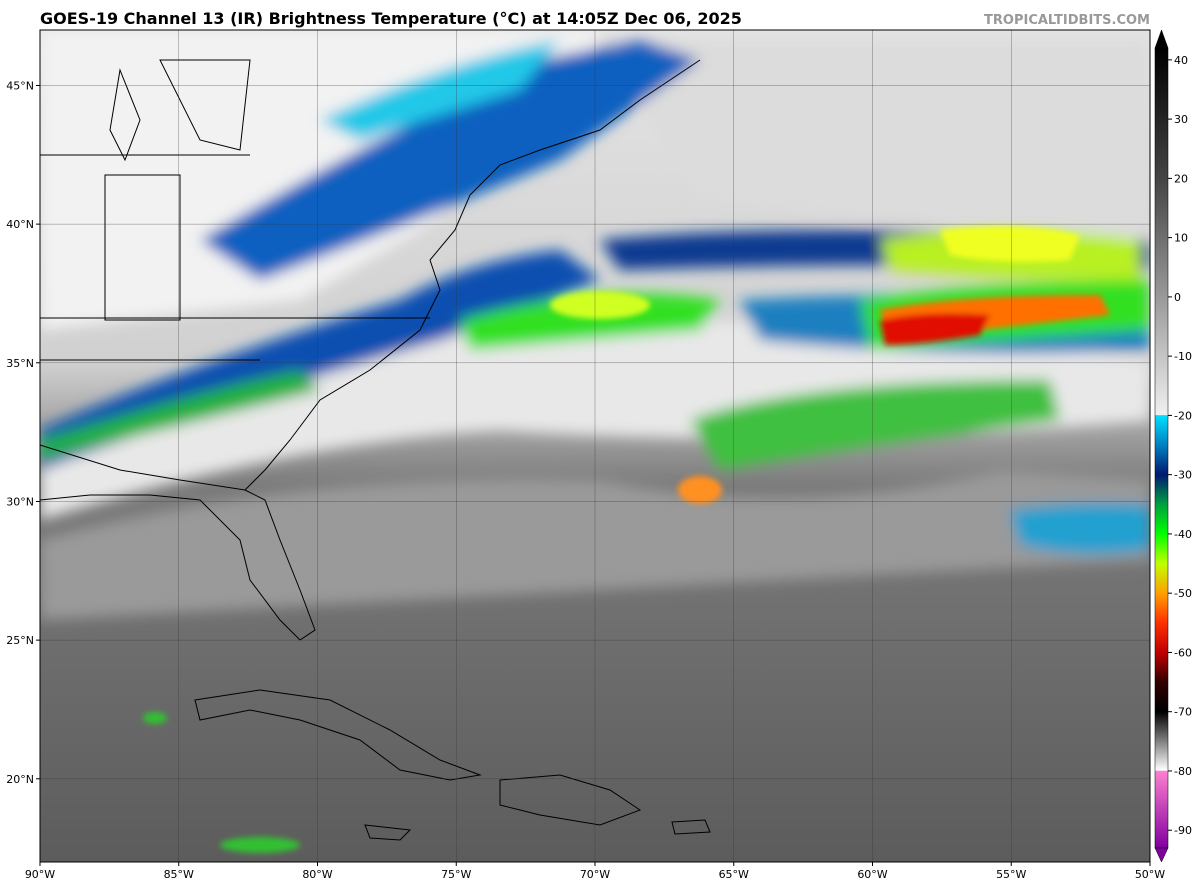  I want to click on y-tick-label: 40°N, so click(20, 224).